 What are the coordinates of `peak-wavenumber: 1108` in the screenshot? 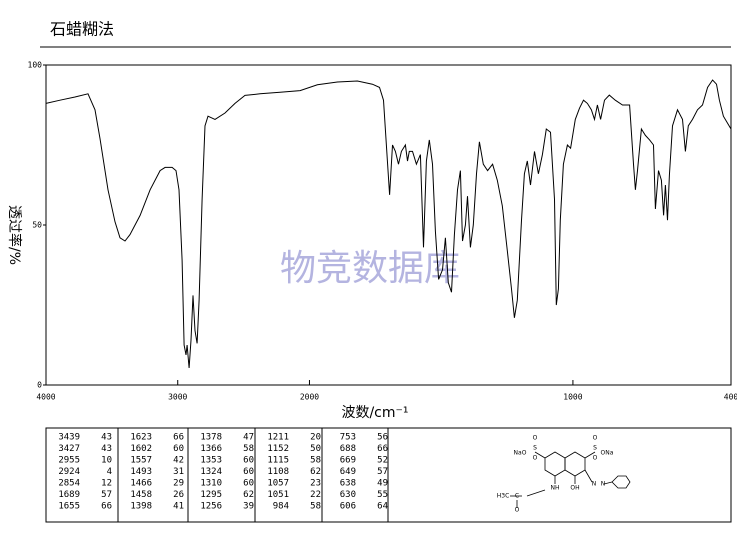 It's located at (278, 472).